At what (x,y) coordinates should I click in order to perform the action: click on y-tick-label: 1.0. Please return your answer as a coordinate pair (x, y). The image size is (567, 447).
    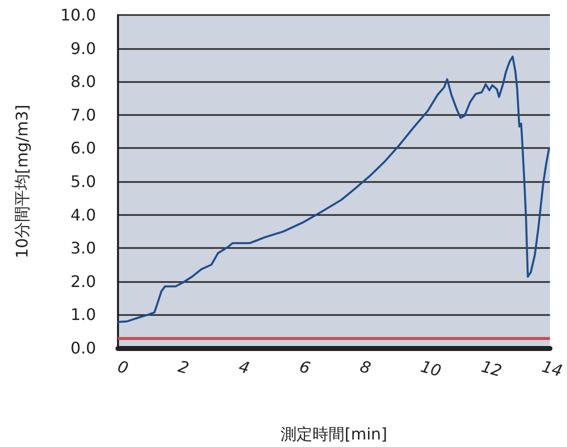
    Looking at the image, I should click on (83, 314).